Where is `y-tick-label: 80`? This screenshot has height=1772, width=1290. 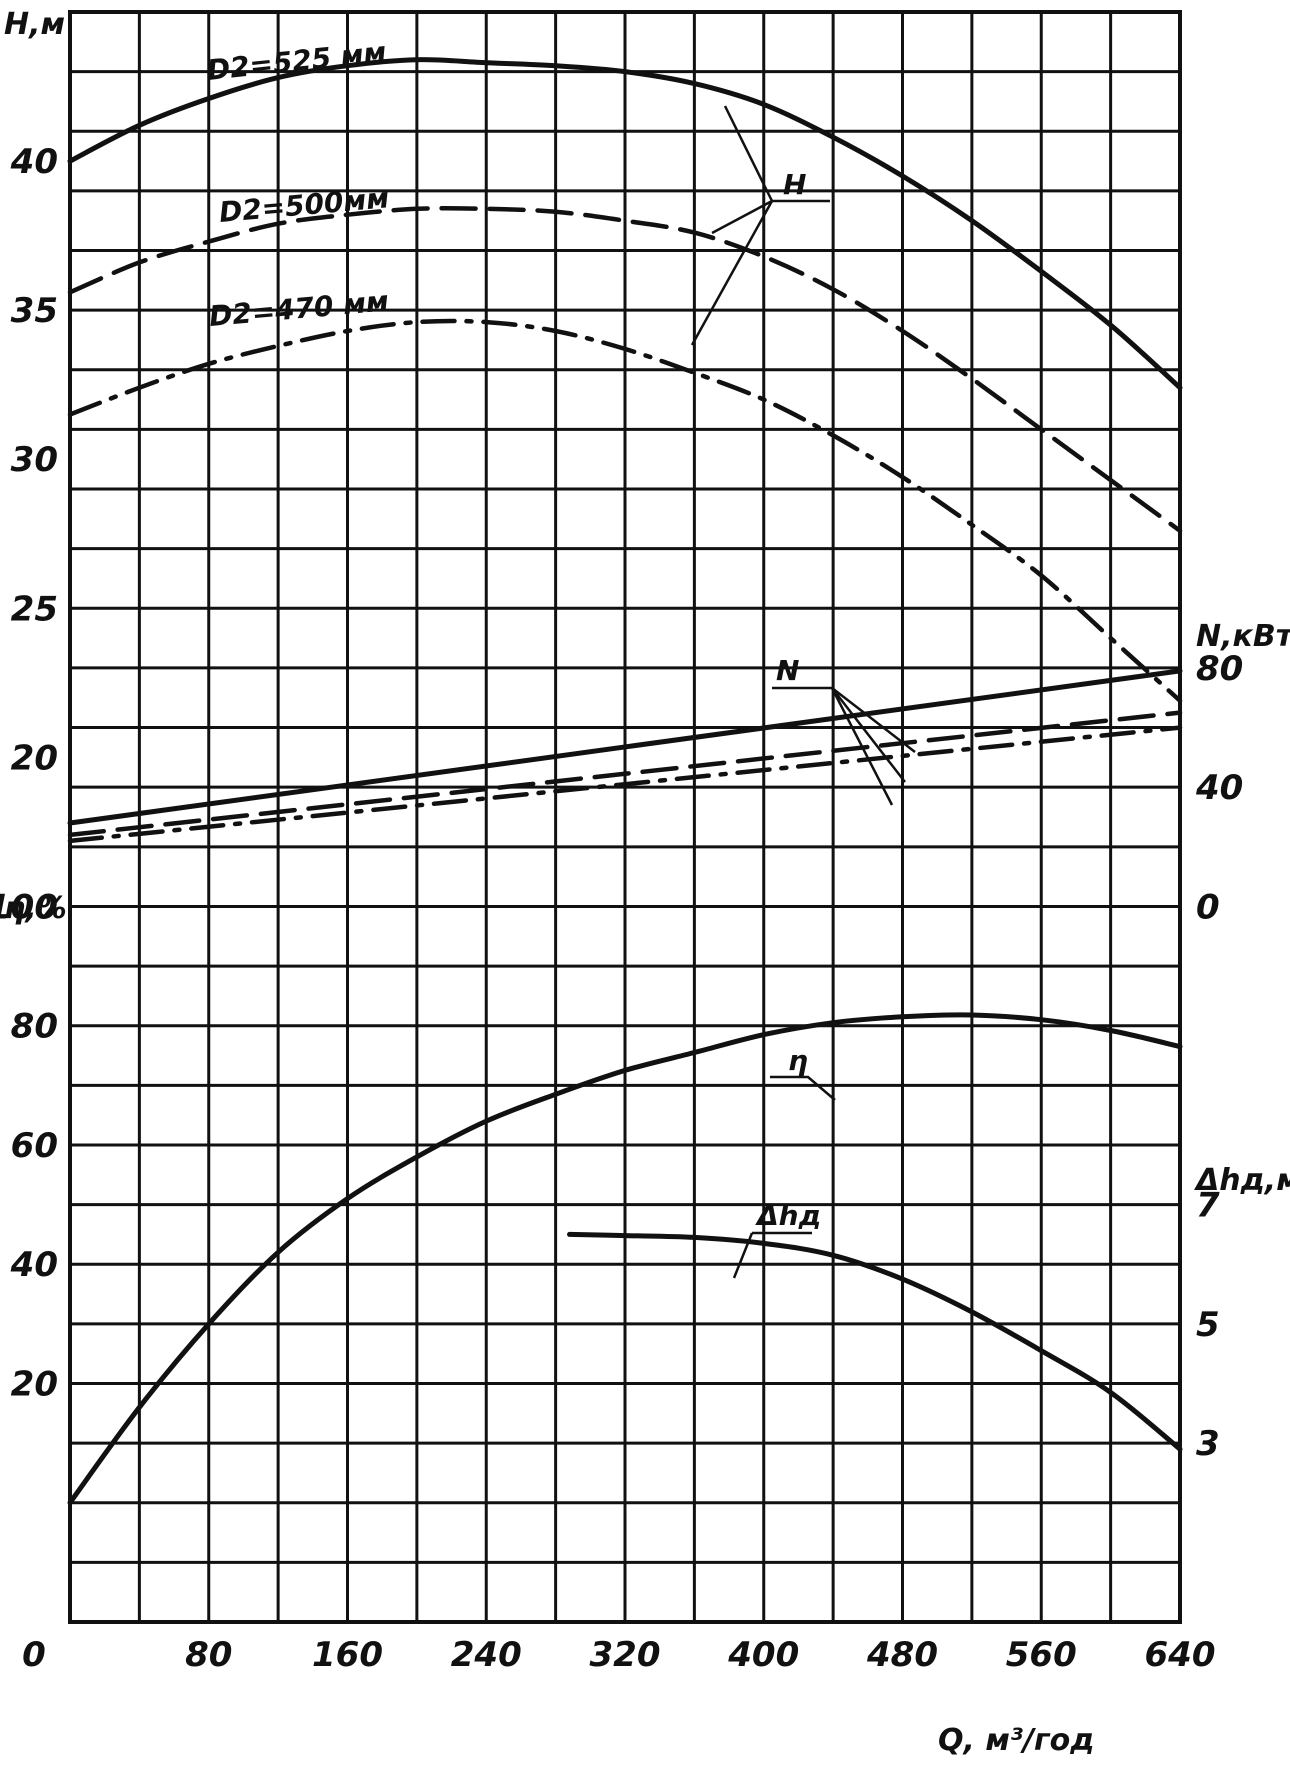
y-tick-label: 80 is located at coordinates (34, 1027).